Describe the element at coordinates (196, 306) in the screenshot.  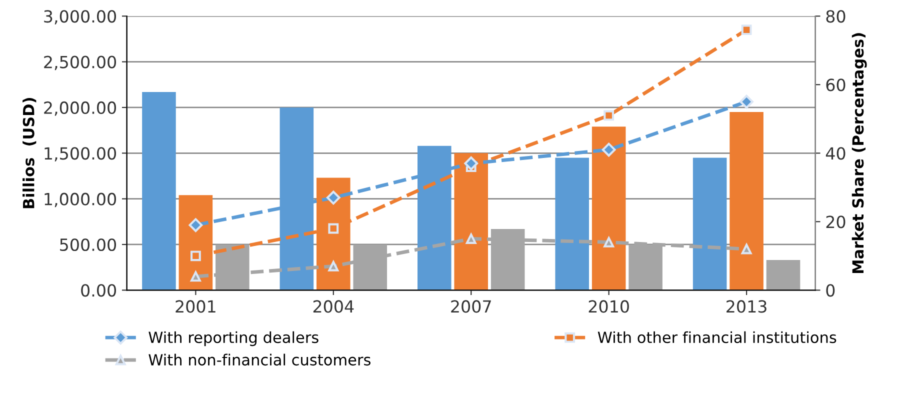
I see `x-tick-label: 2001` at that location.